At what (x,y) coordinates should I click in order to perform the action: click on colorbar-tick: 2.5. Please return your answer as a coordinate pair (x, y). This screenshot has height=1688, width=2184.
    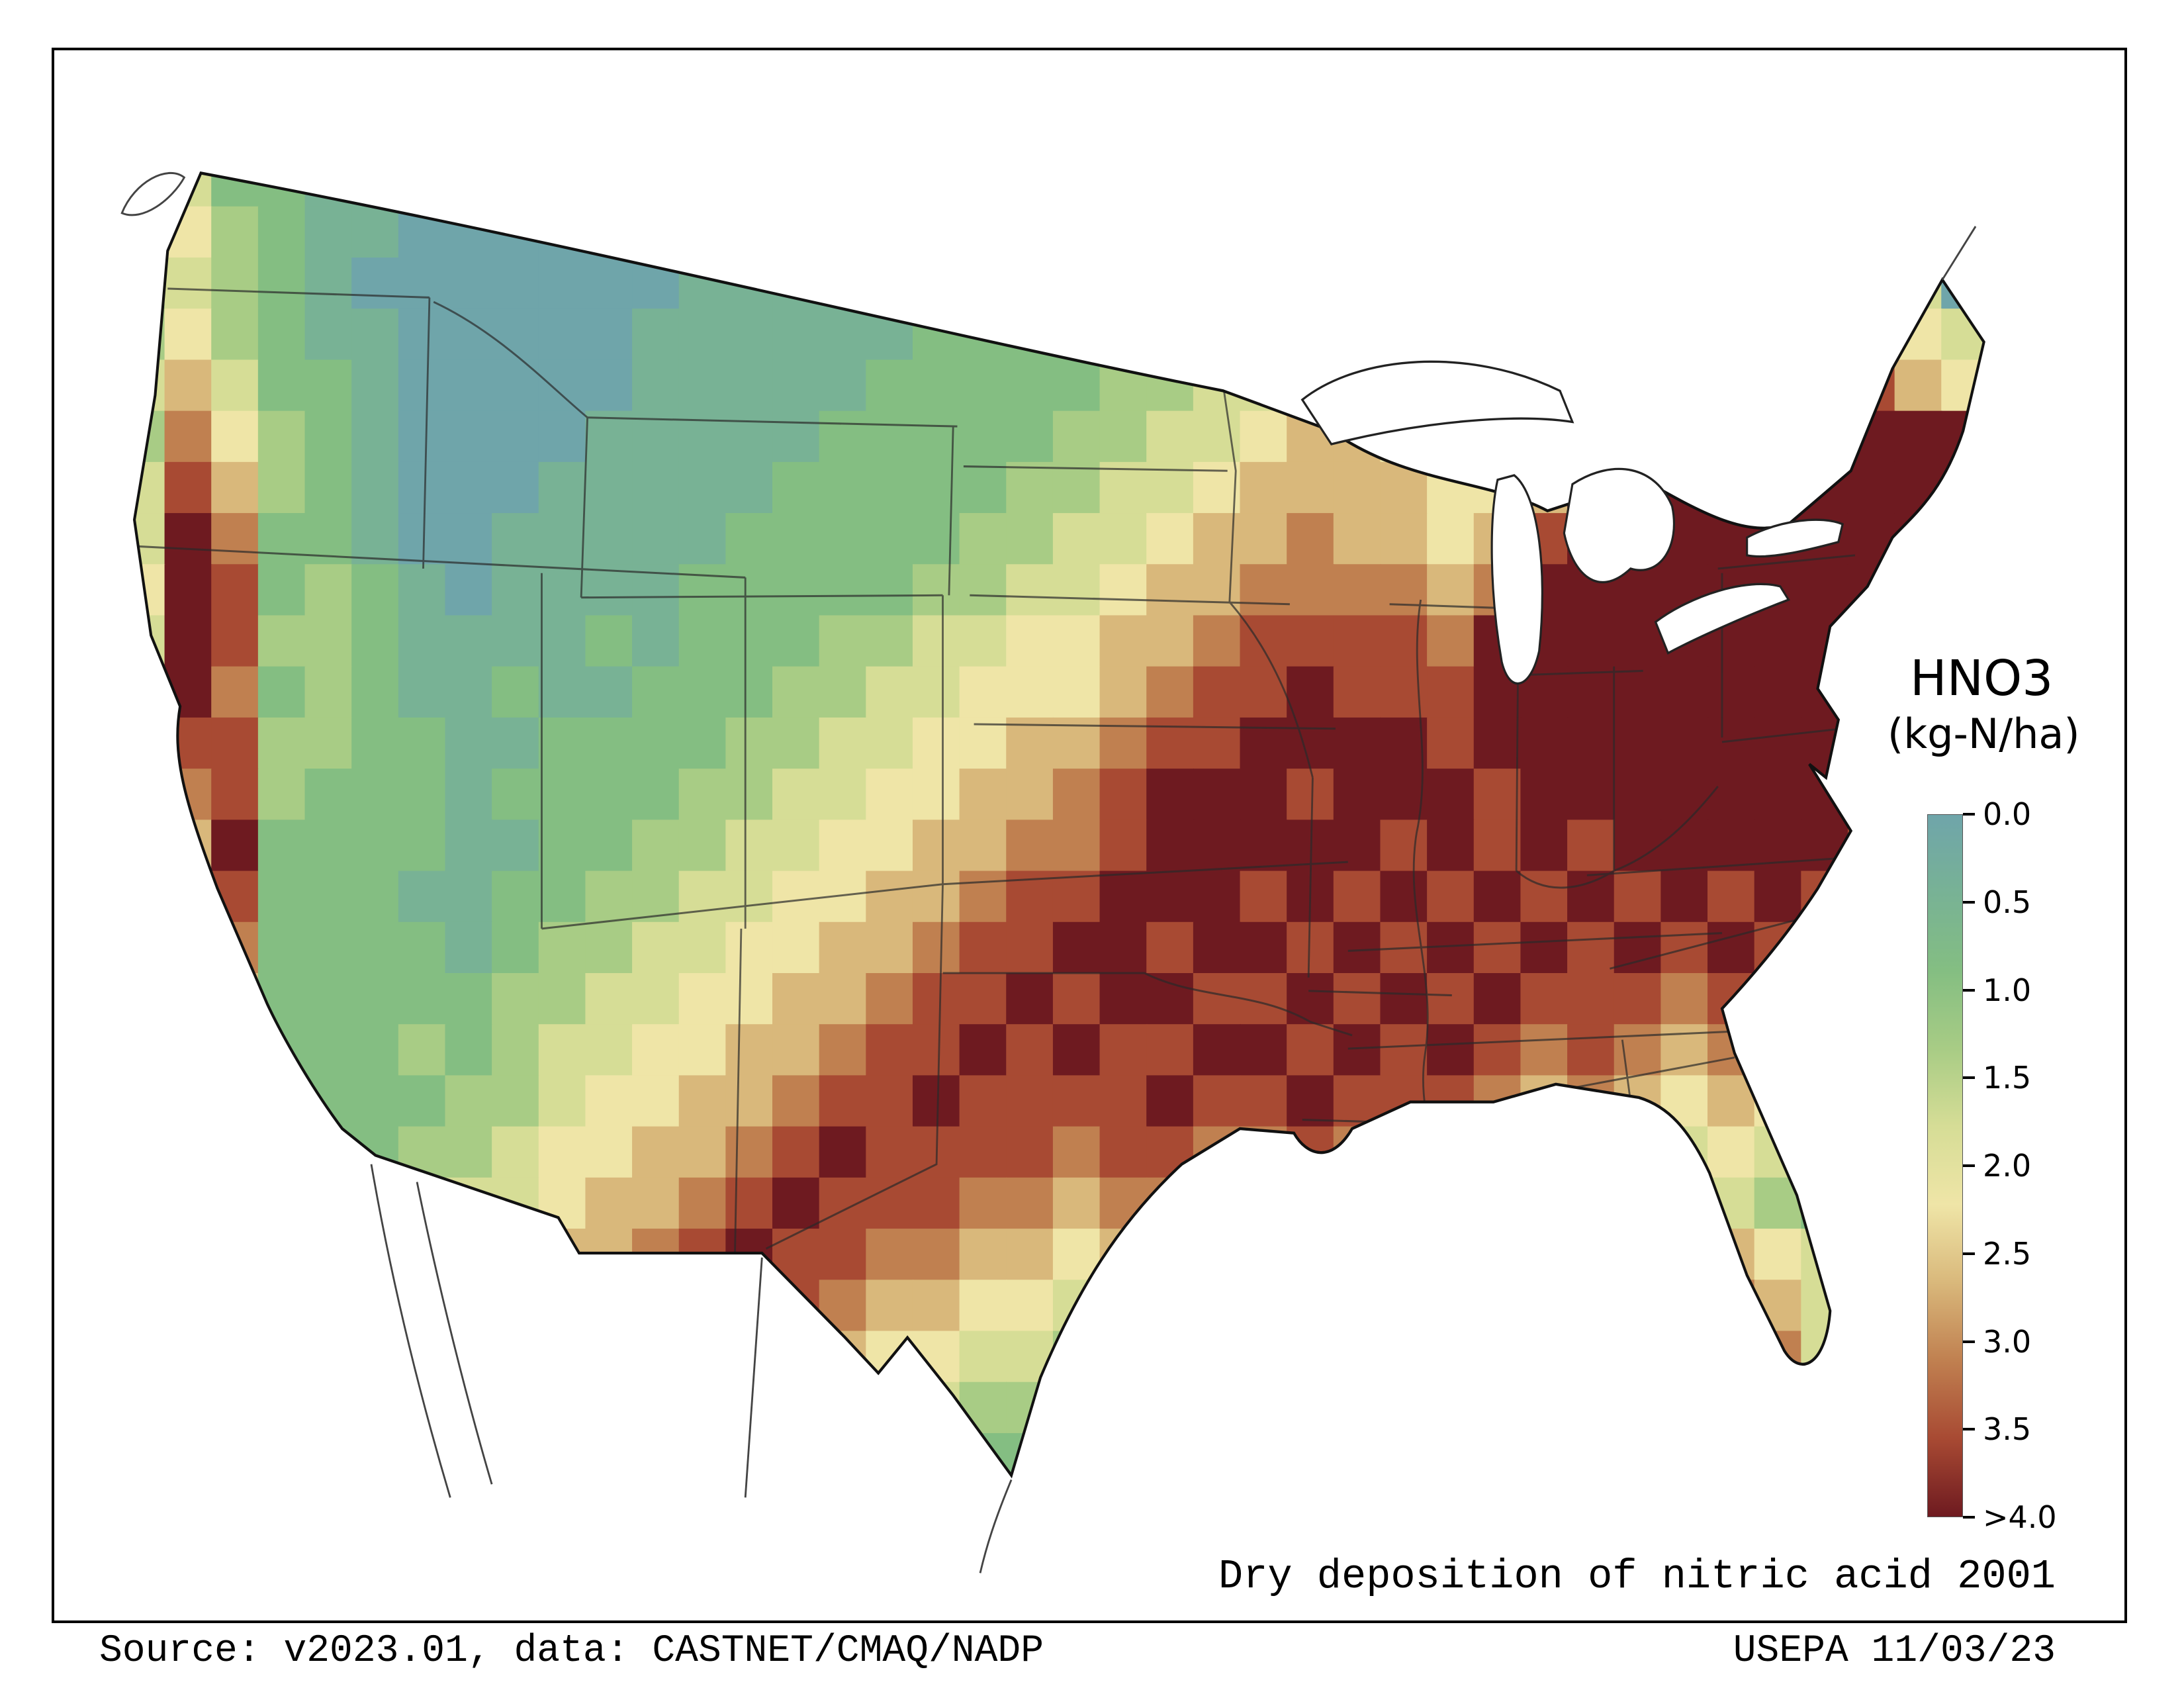
    Looking at the image, I should click on (1997, 1253).